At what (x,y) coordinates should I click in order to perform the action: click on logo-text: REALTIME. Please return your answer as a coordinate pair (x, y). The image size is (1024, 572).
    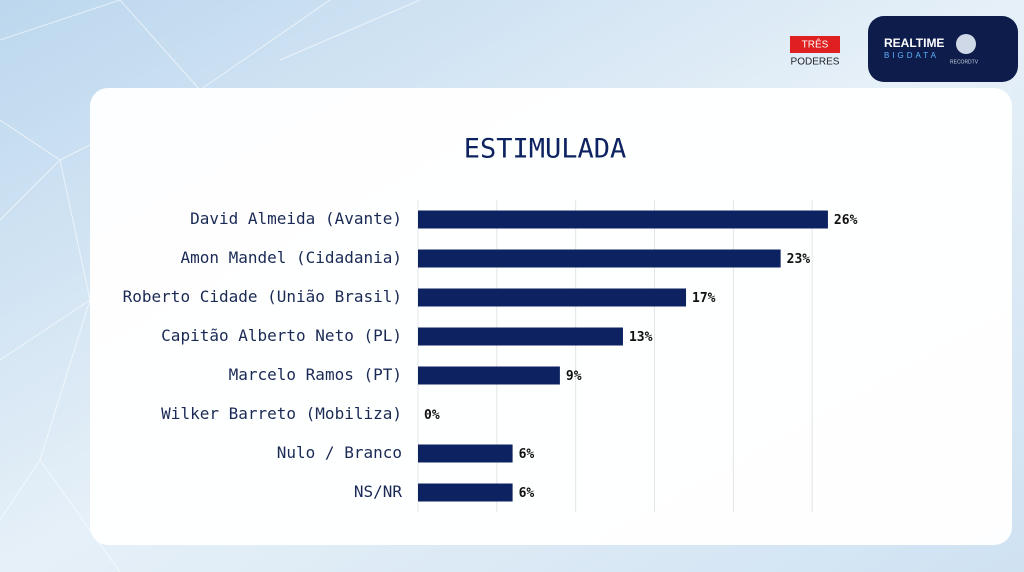
    Looking at the image, I should click on (914, 43).